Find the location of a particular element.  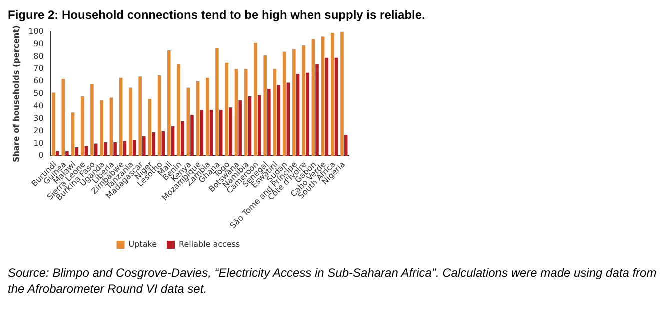

y-tick-label: 70 is located at coordinates (39, 69).